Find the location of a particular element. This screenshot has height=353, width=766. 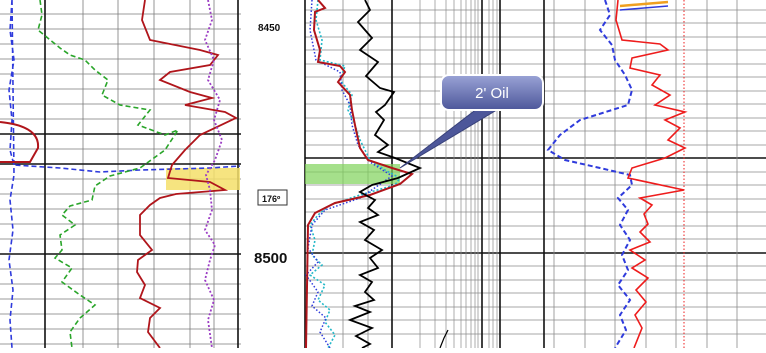

right-sonic-curve is located at coordinates (385, 174).